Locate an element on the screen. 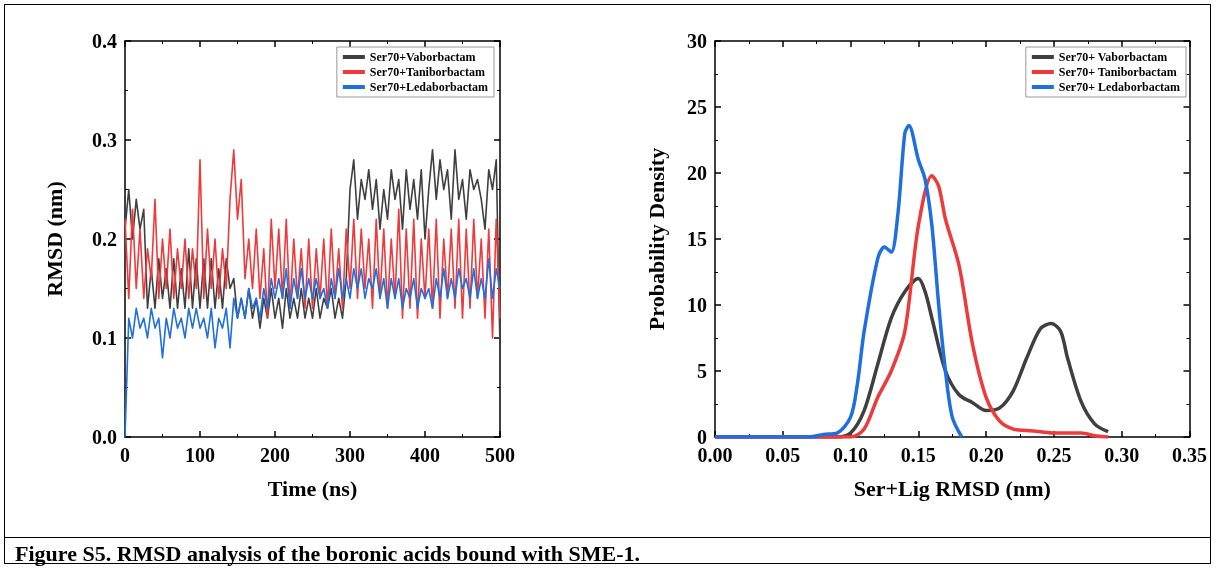 The image size is (1217, 568). x-tick-label: 0.25 is located at coordinates (1054, 455).